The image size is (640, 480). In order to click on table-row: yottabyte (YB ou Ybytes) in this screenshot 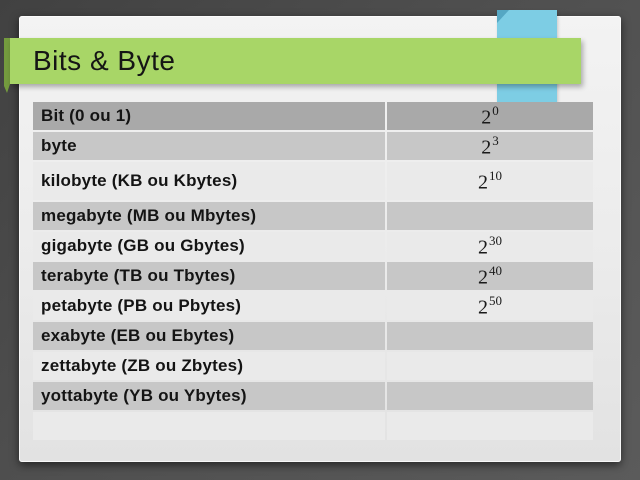, I will do `click(313, 396)`.